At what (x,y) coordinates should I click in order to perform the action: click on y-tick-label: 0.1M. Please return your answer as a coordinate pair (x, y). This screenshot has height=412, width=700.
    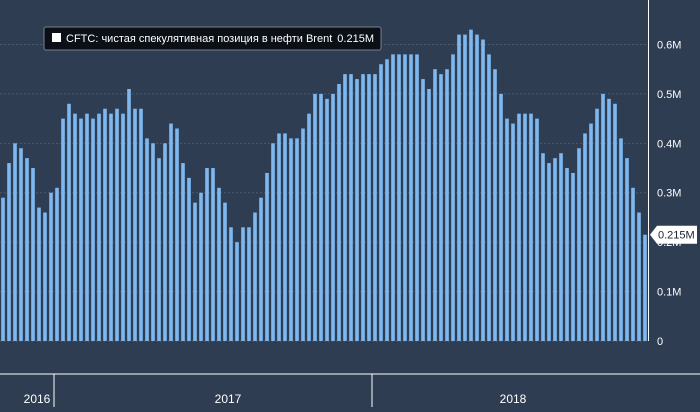
    Looking at the image, I should click on (669, 293).